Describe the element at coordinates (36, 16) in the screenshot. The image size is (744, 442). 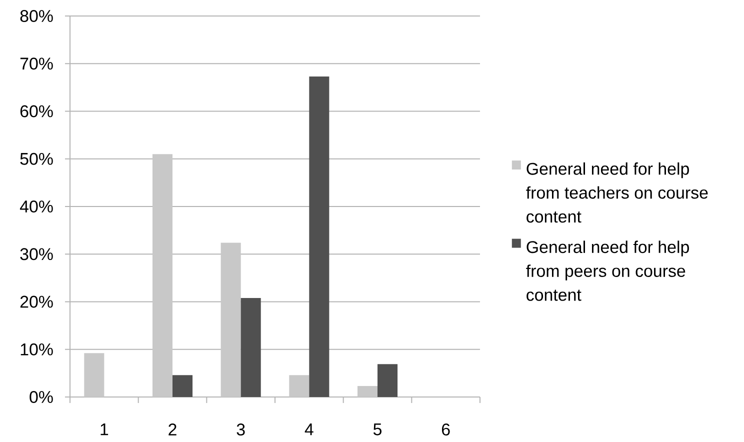
I see `y-tick-label: 80%` at that location.